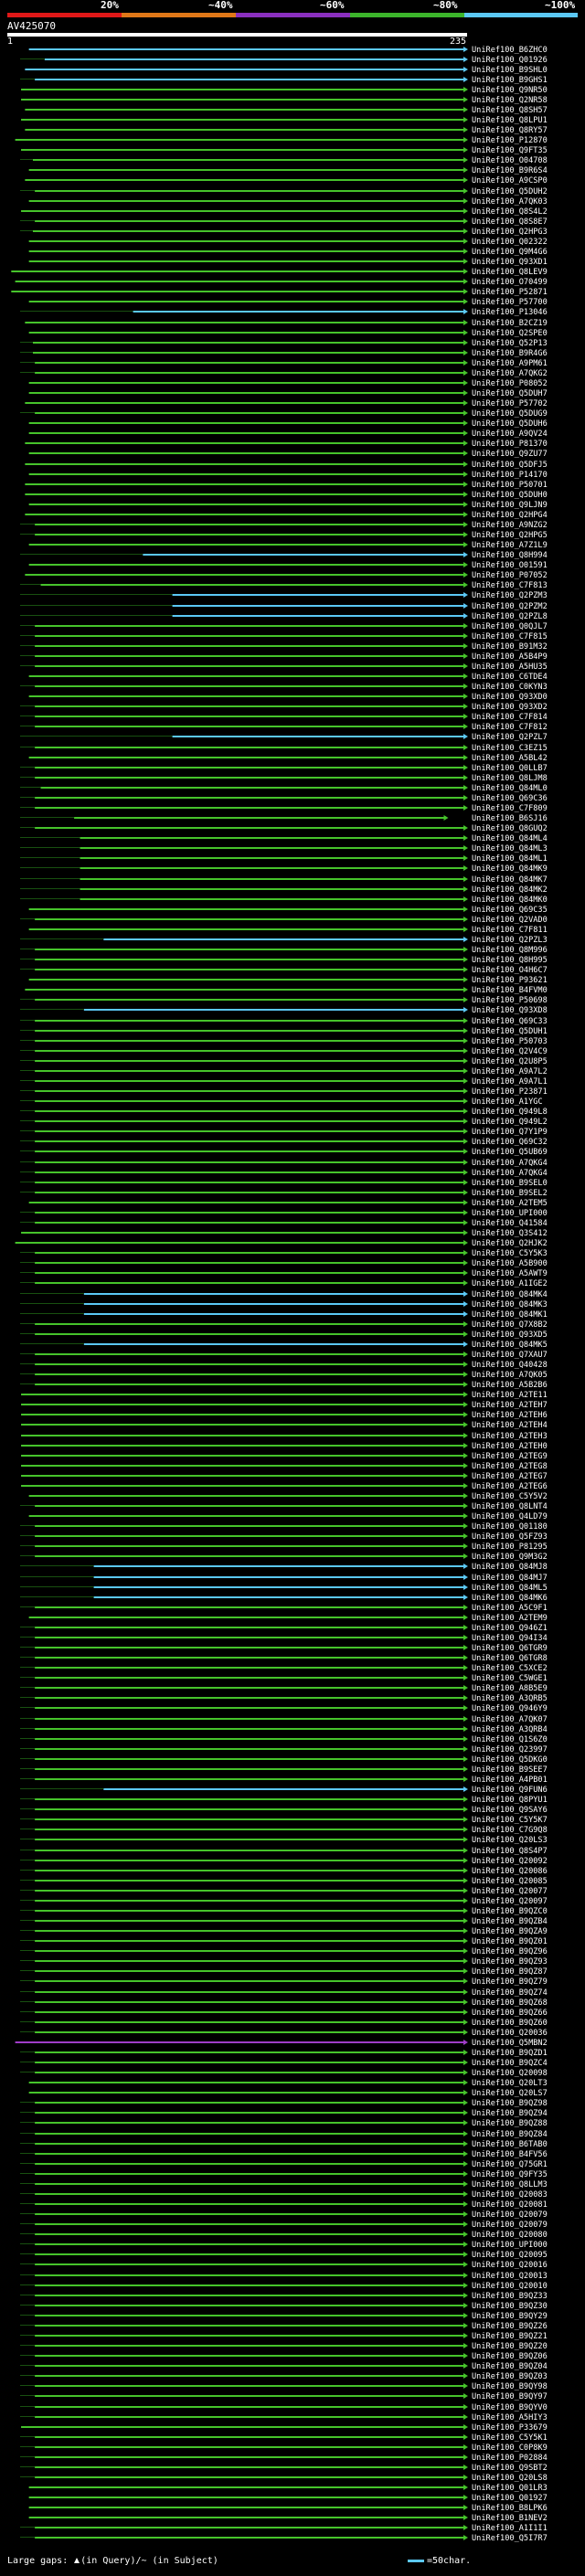 Image resolution: width=585 pixels, height=2576 pixels. Describe the element at coordinates (510, 1436) in the screenshot. I see `hit-label: UniRef100_A2TEH3` at that location.